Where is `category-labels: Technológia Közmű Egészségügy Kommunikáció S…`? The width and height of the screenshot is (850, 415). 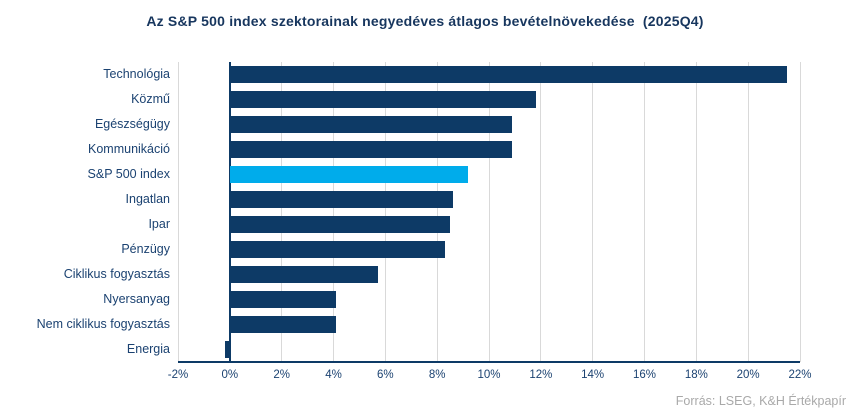
category-labels: Technológia Közmű Egészségügy Kommunikáció S… is located at coordinates (85, 212).